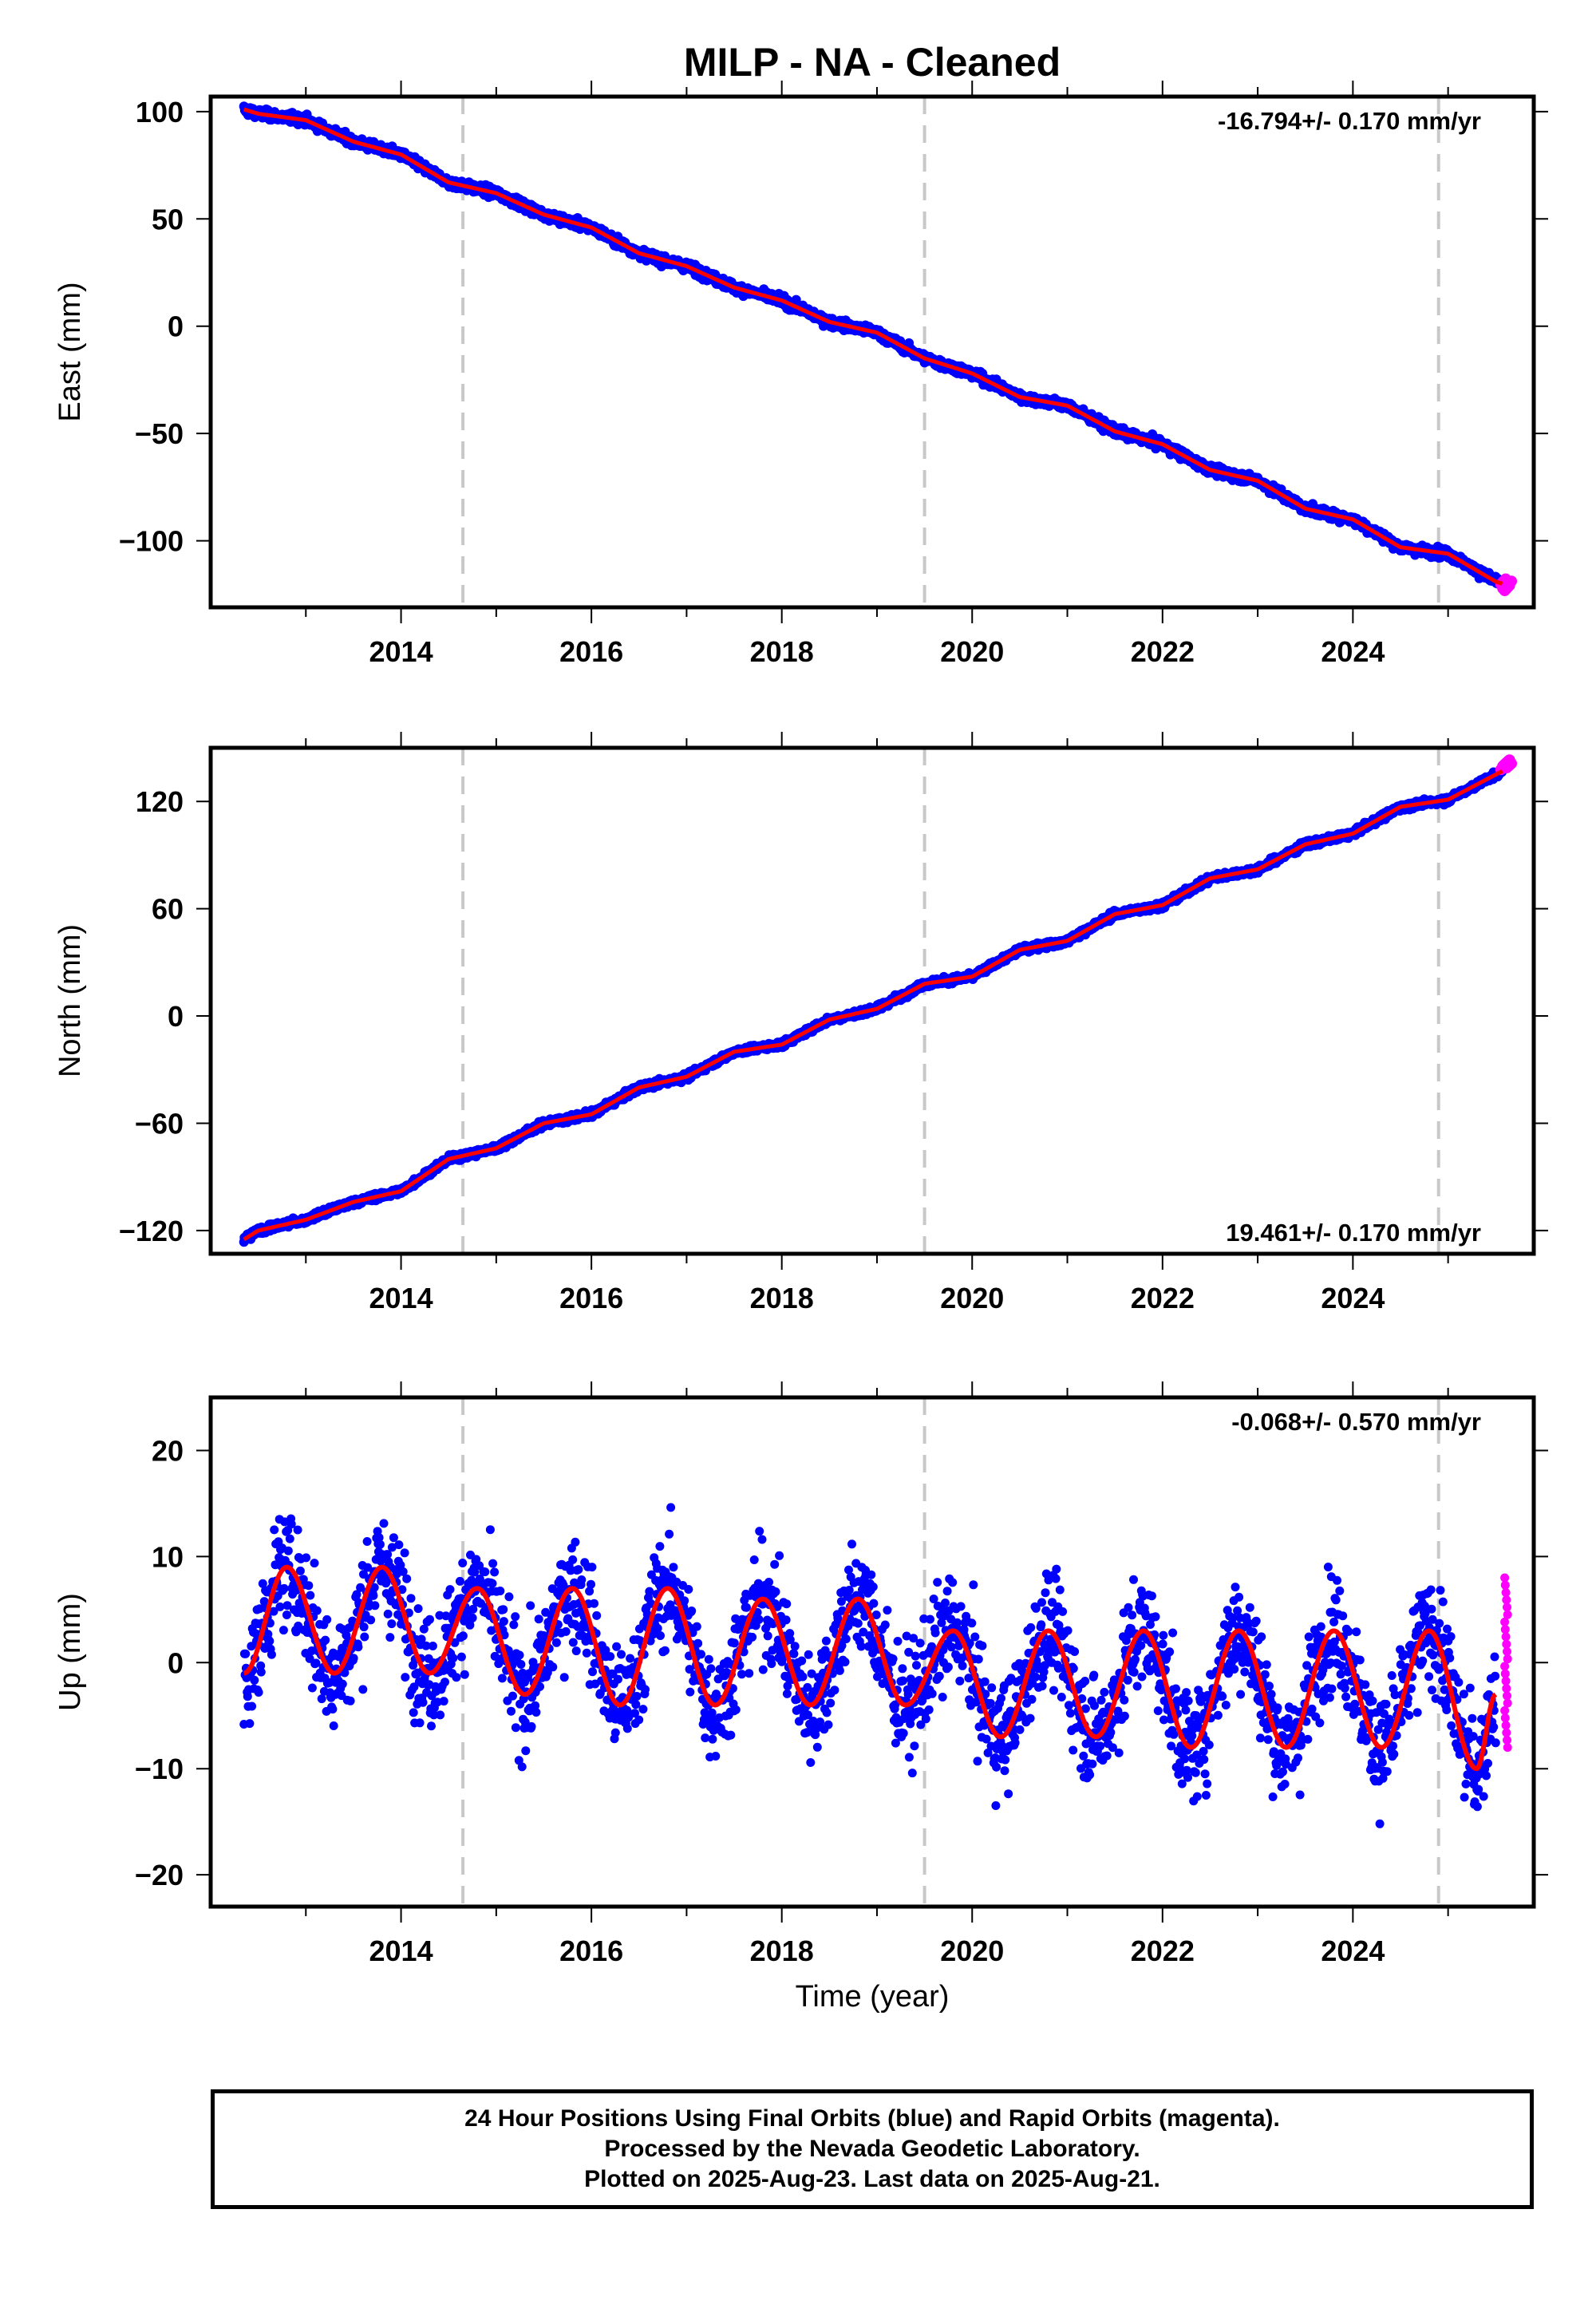 Image resolution: width=1596 pixels, height=2316 pixels. Describe the element at coordinates (873, 62) in the screenshot. I see `chart-title: MILP - NA - Cleaned` at that location.